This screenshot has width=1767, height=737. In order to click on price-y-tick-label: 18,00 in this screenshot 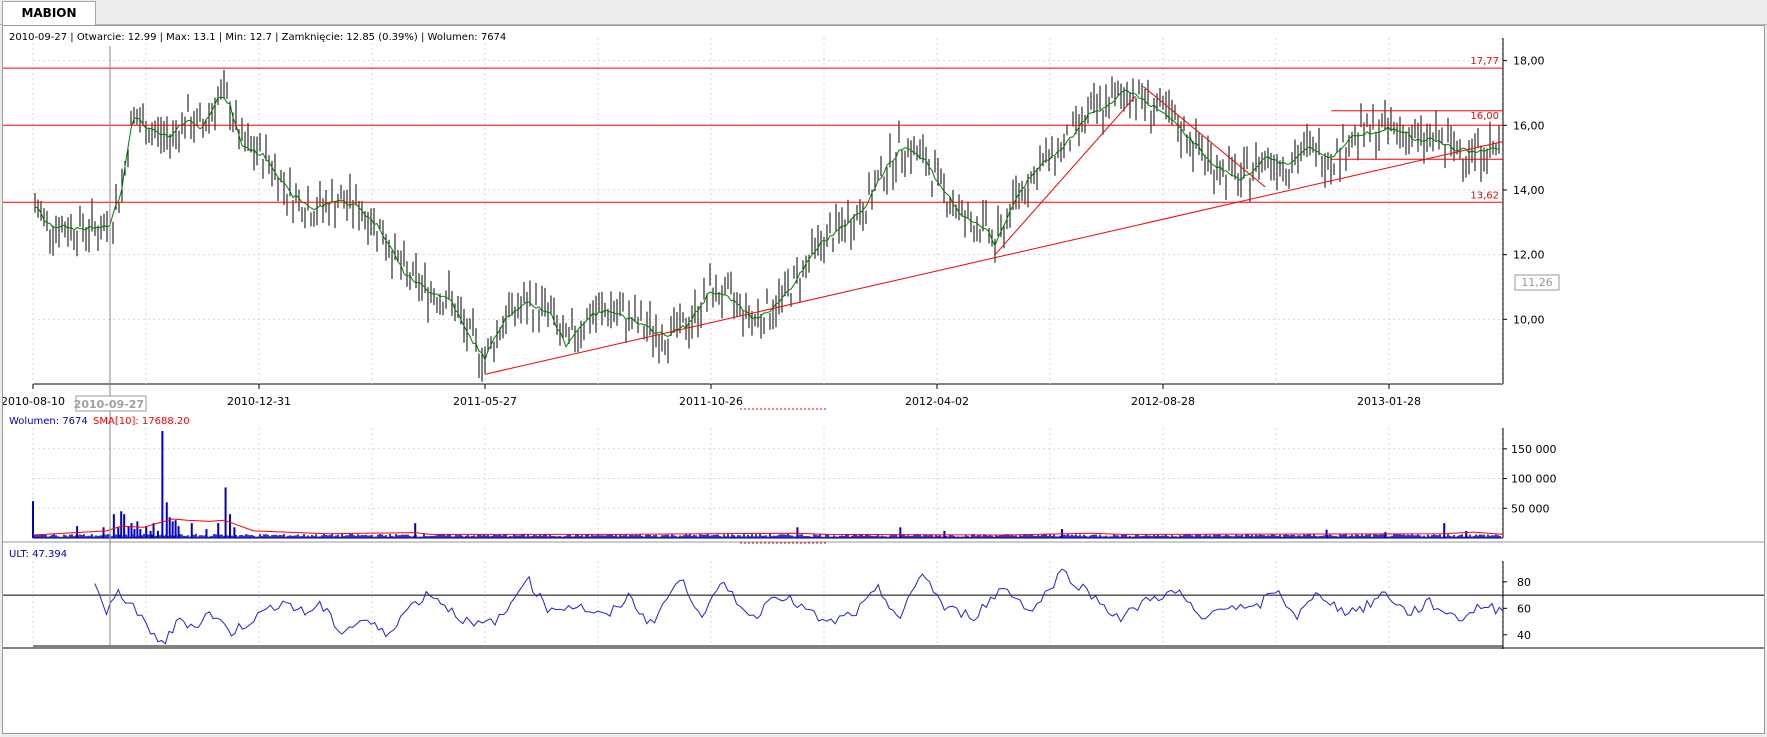, I will do `click(1529, 61)`.